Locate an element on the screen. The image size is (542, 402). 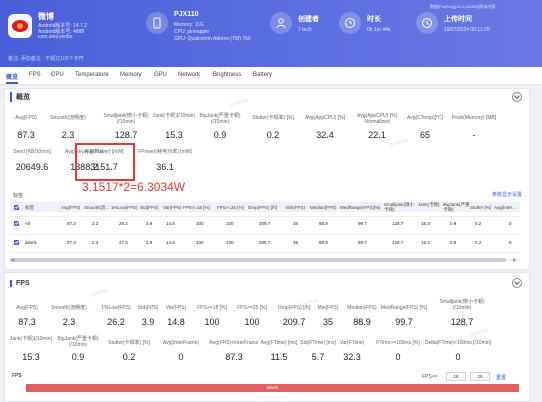
tab-temperature: Temperature is located at coordinates (92, 75).